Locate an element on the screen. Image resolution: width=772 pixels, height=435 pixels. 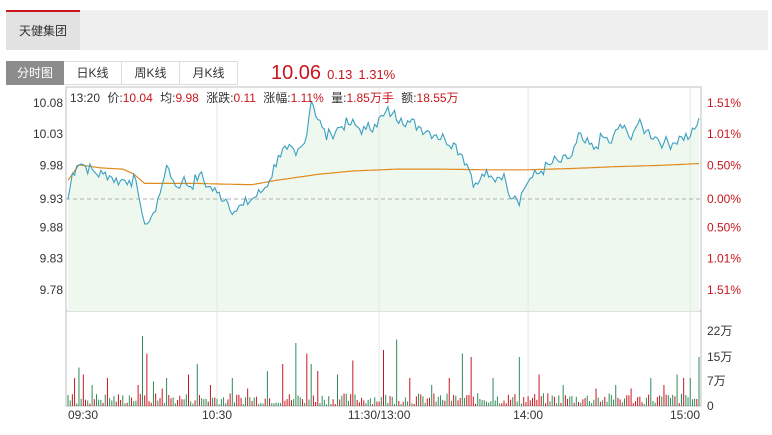
info-change: 0.11 is located at coordinates (244, 98).